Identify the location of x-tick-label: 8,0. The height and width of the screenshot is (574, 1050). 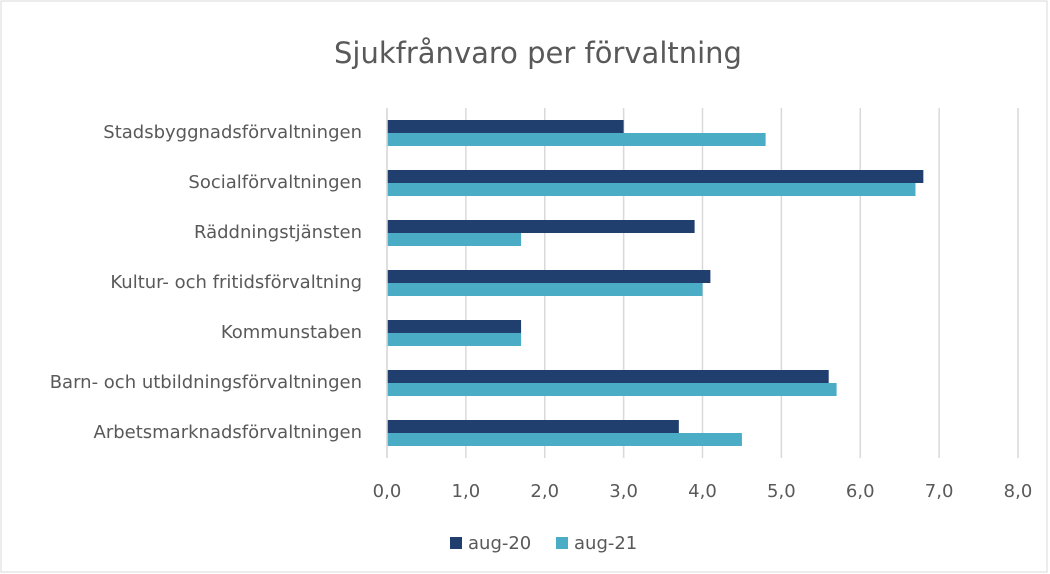
(1018, 491).